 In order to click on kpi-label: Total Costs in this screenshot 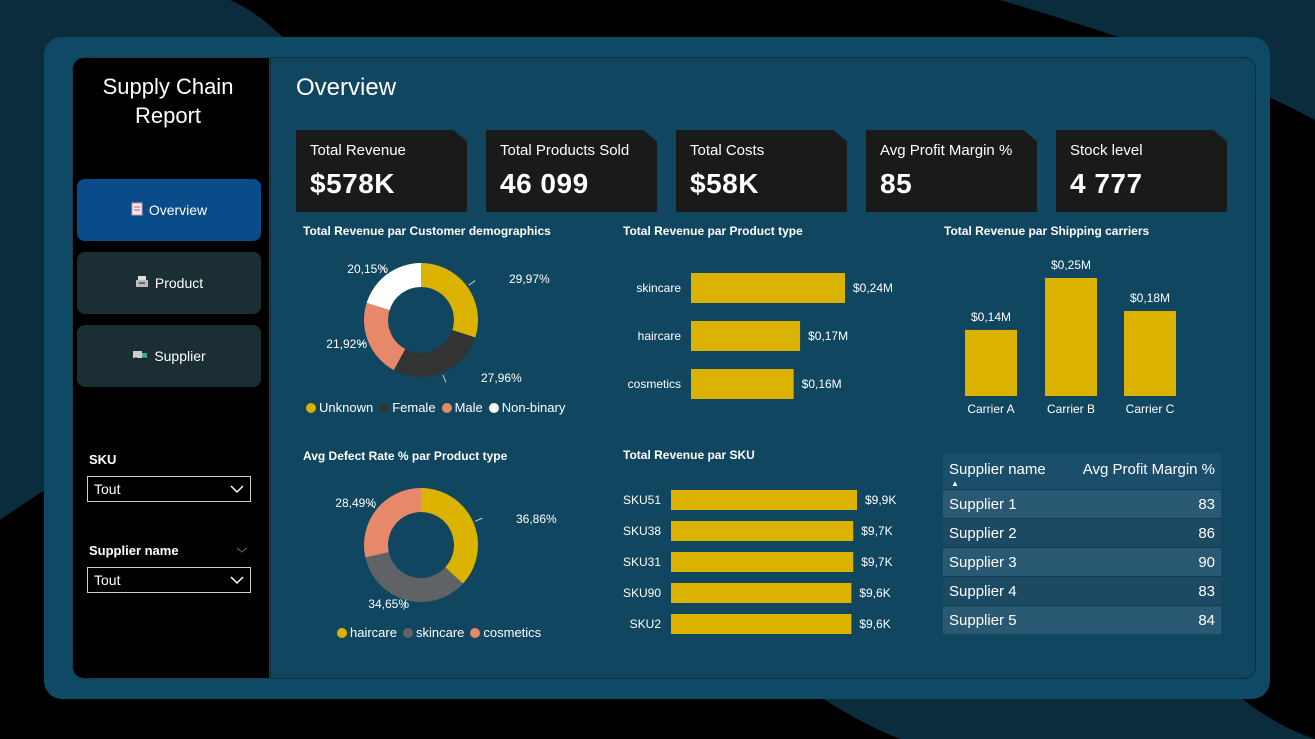, I will do `click(727, 150)`.